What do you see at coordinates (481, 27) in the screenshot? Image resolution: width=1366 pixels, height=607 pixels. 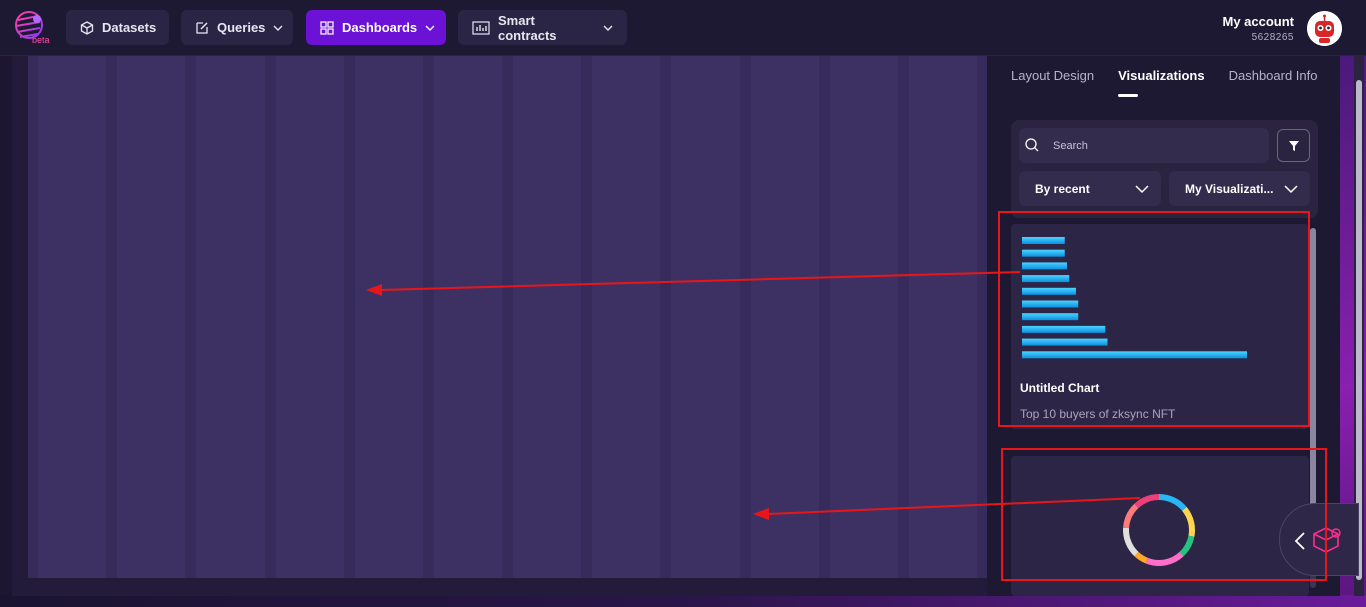 I see `bar-chart-icon` at bounding box center [481, 27].